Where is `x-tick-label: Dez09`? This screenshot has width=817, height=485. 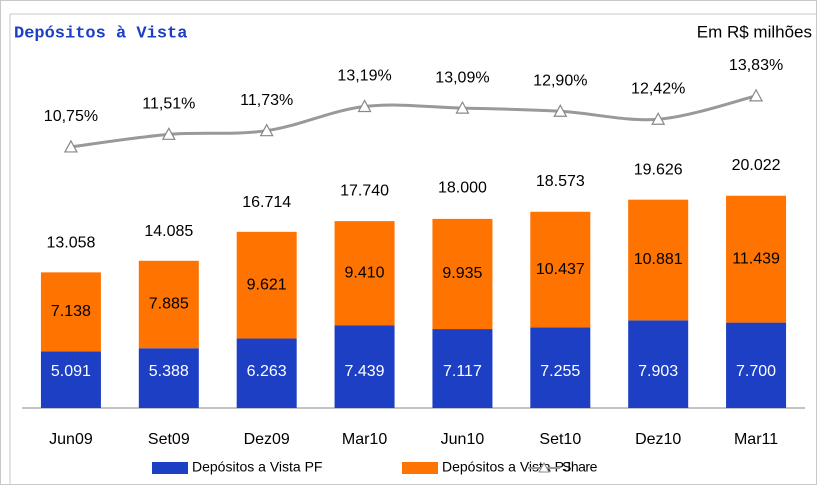
x-tick-label: Dez09 is located at coordinates (267, 439).